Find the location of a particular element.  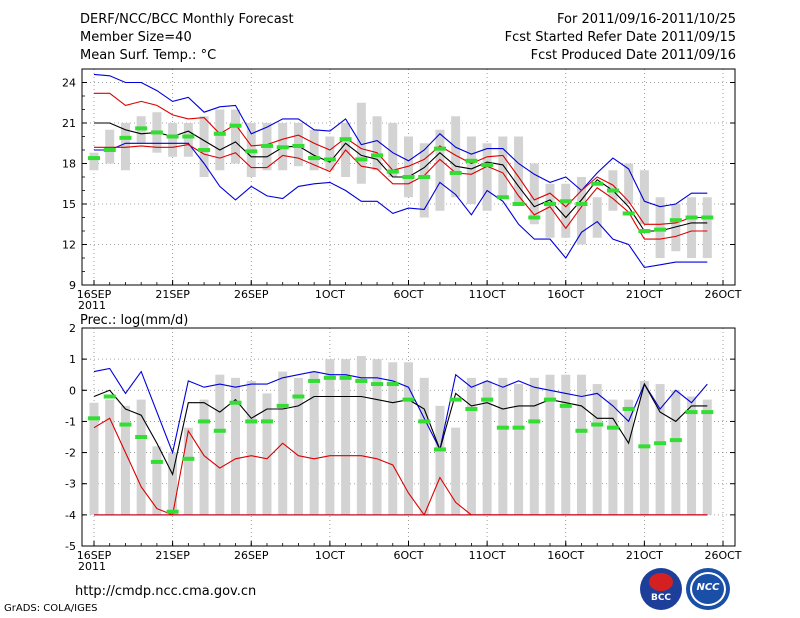

p1-x-tick-label: 26OCT is located at coordinates (722, 294).